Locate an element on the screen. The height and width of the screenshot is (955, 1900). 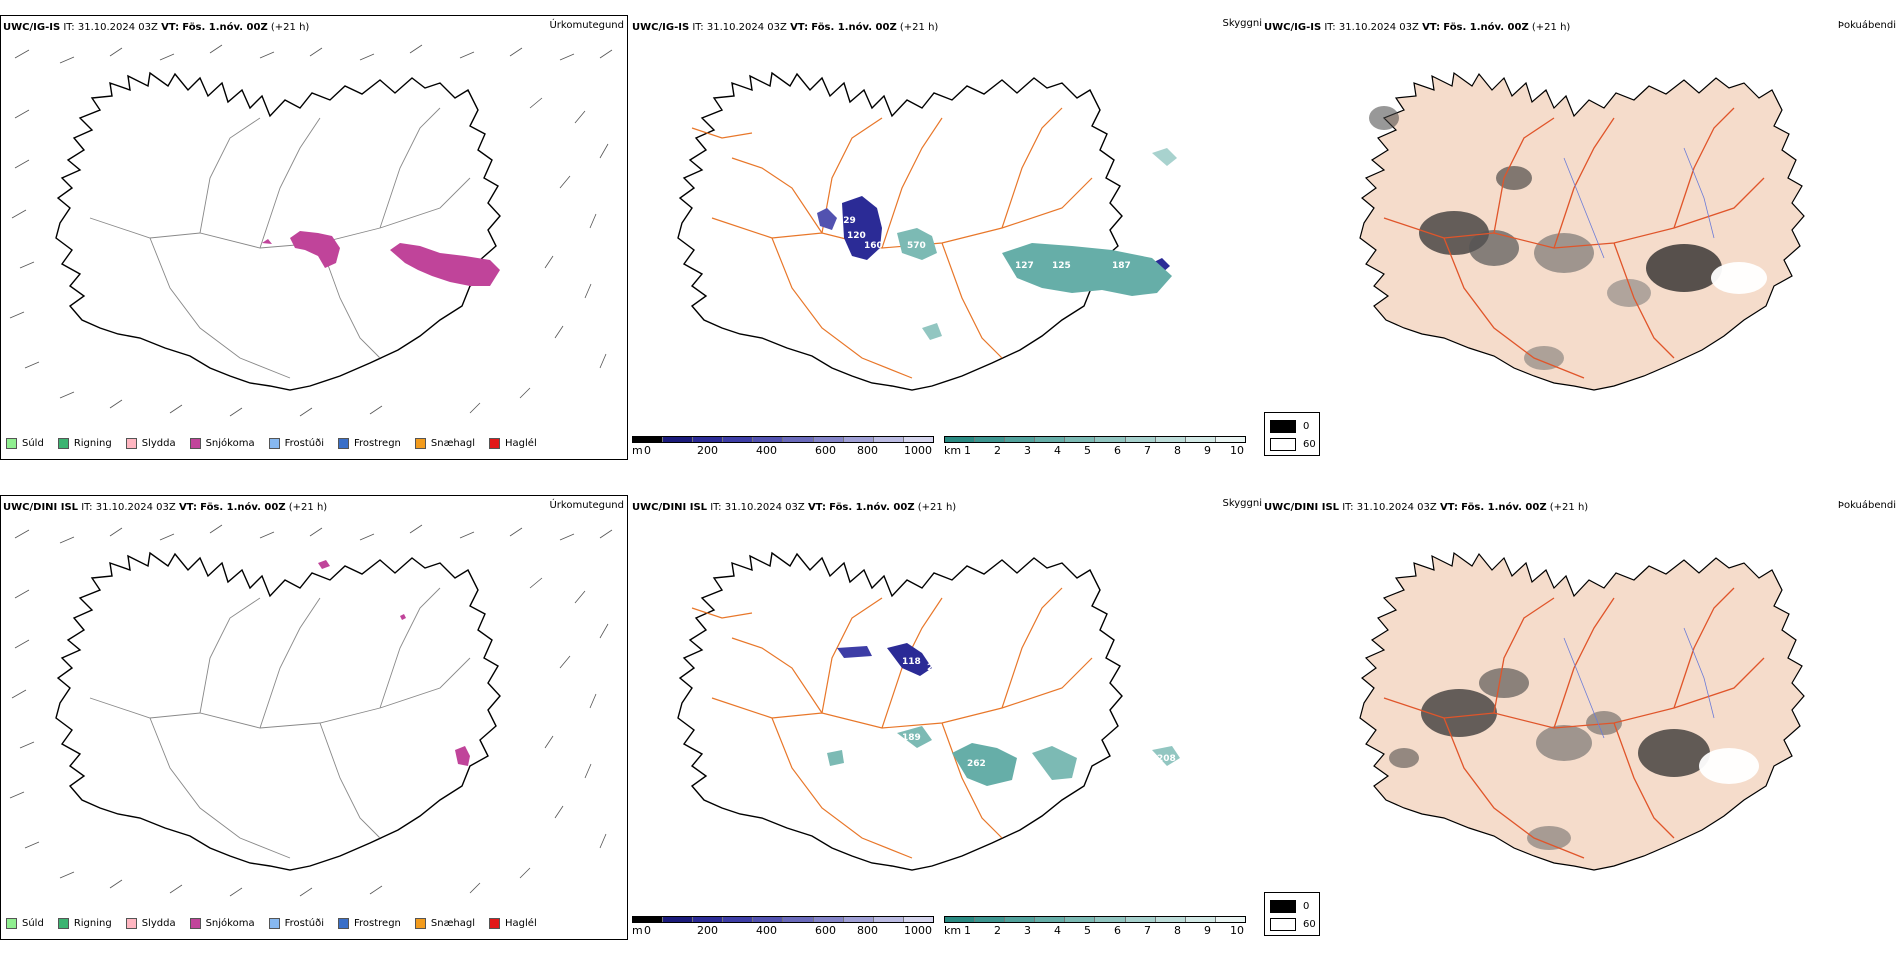
model-name: UWC/IG-IS is located at coordinates (1293, 27).